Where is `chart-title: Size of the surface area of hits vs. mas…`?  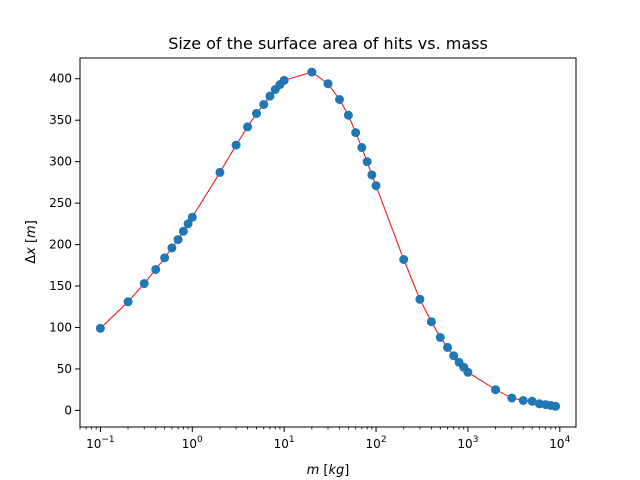 chart-title: Size of the surface area of hits vs. mas… is located at coordinates (328, 43).